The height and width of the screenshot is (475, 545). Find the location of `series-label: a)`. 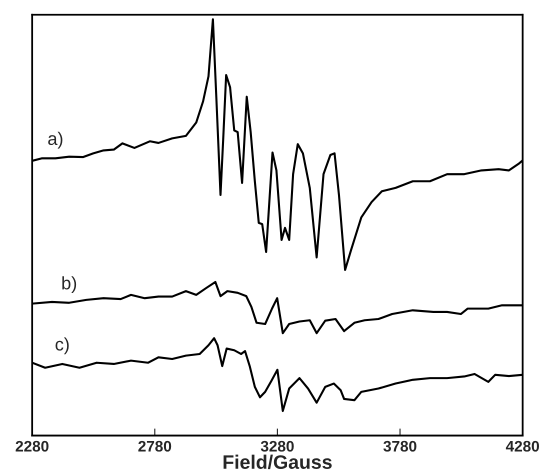

series-label: a) is located at coordinates (55, 140).